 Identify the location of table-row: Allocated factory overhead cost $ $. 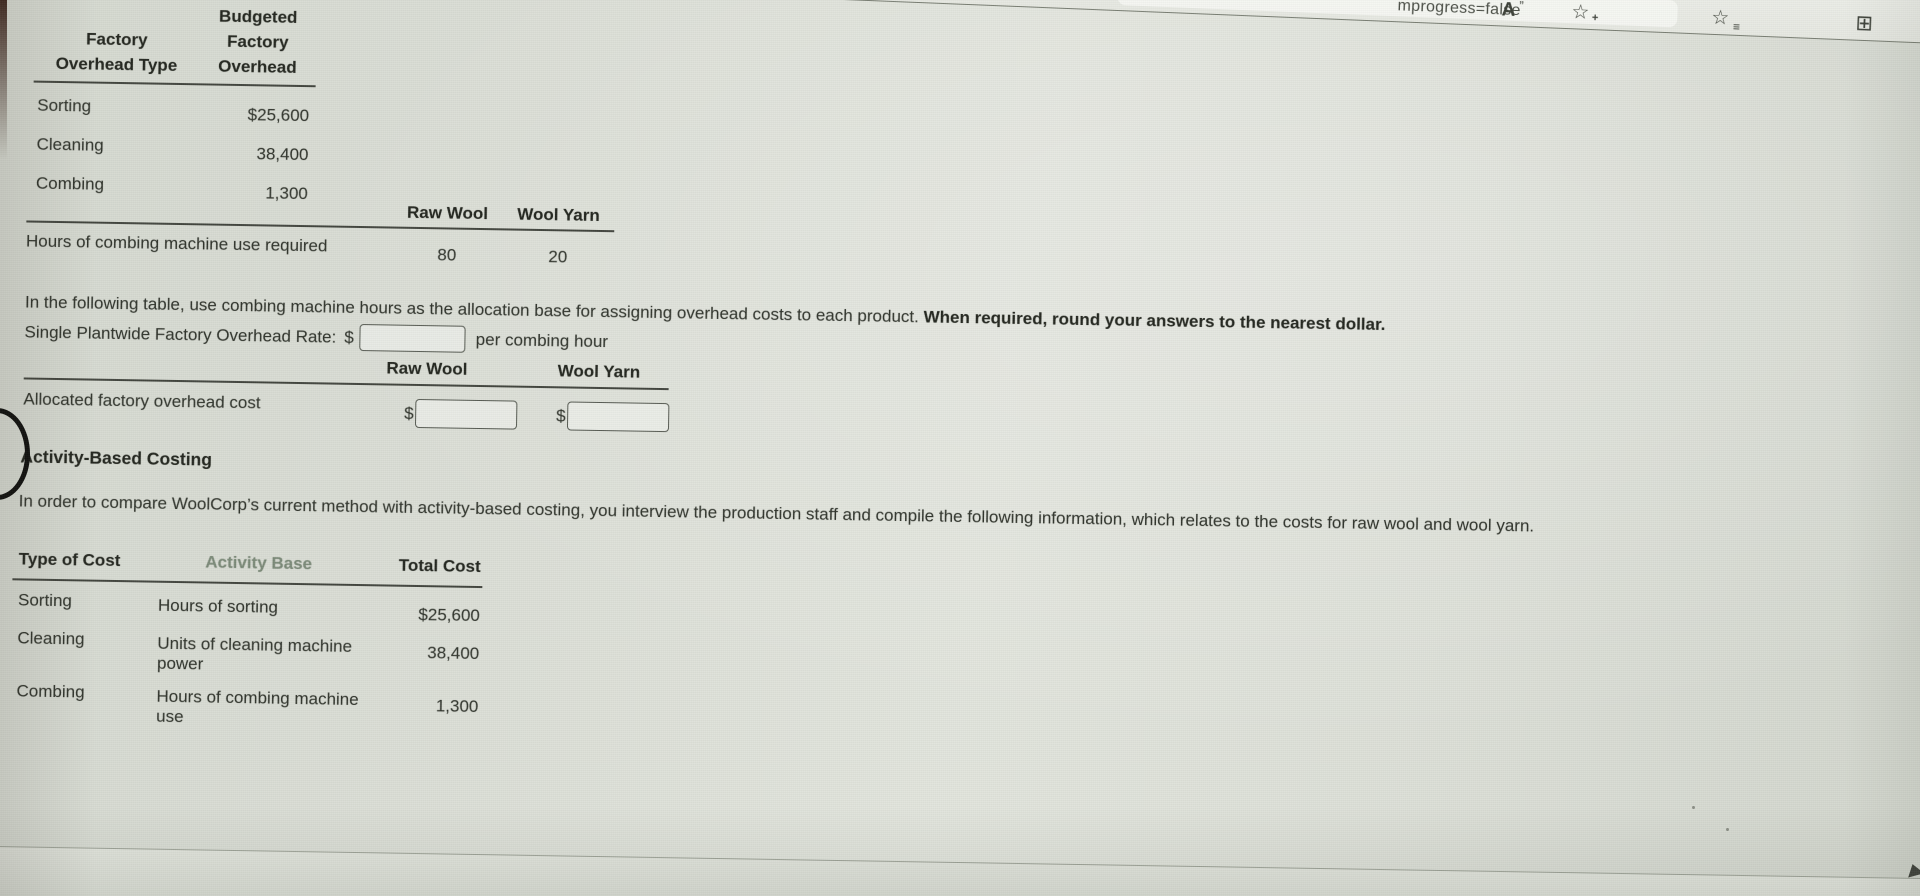
(346, 409).